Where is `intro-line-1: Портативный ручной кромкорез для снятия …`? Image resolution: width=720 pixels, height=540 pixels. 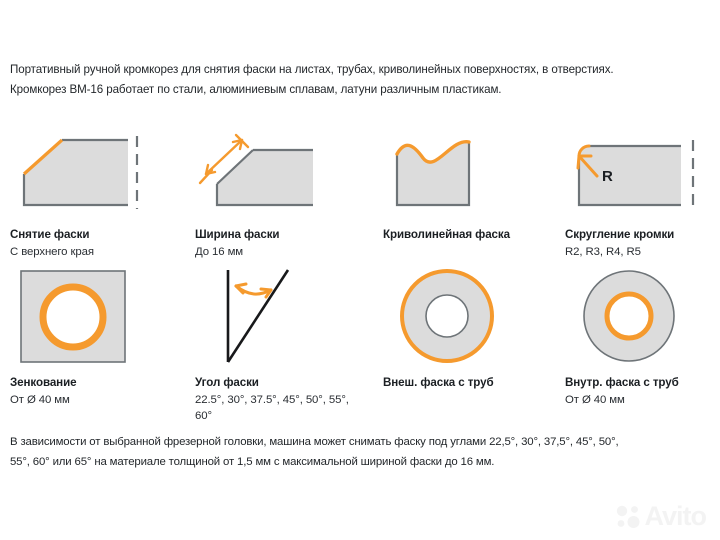
intro-line-1: Портативный ручной кромкорез для снятия … is located at coordinates (312, 69).